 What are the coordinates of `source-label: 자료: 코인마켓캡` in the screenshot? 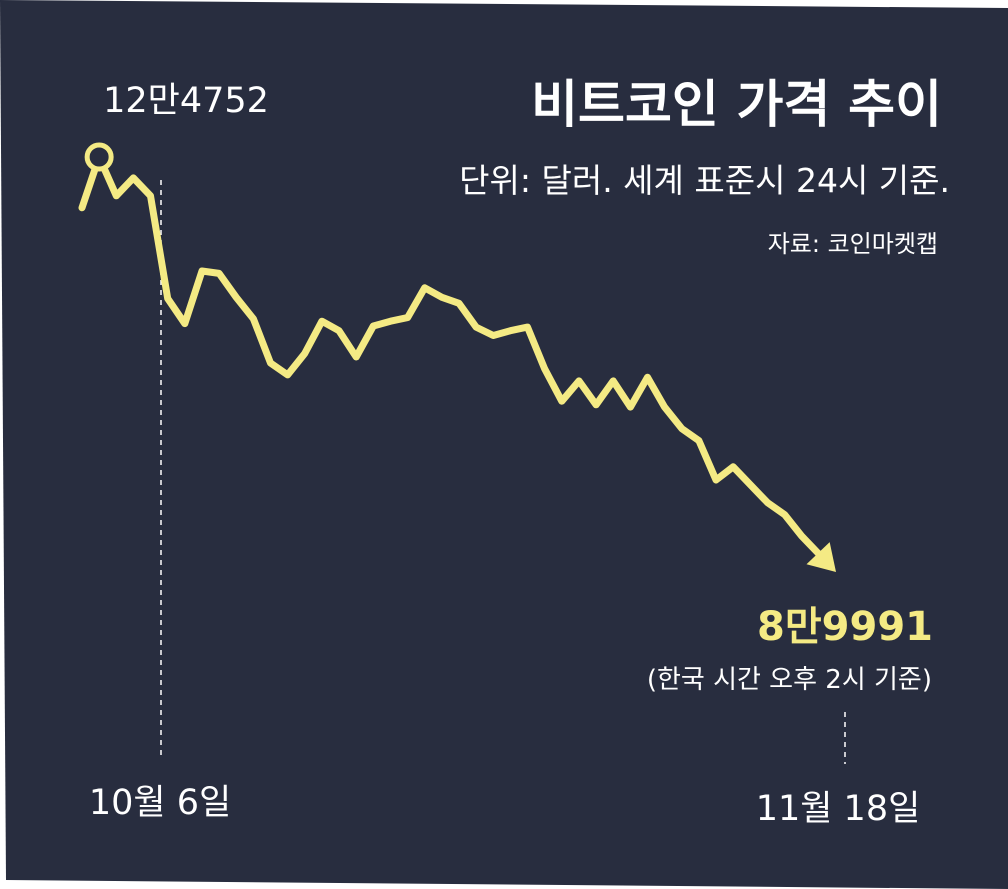 It's located at (853, 244).